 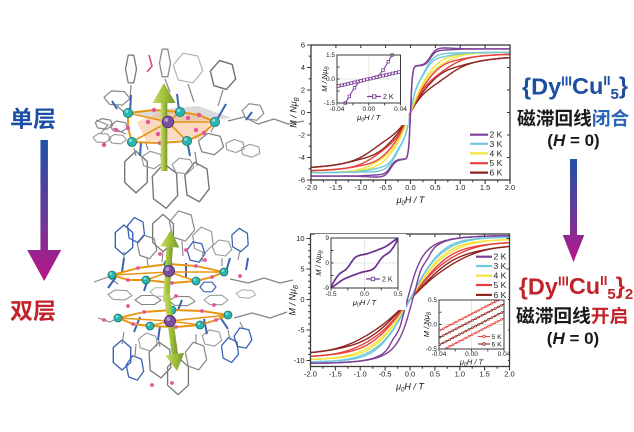 I want to click on svg-text: {DyIIICuII5}2, so click(x=576, y=288).